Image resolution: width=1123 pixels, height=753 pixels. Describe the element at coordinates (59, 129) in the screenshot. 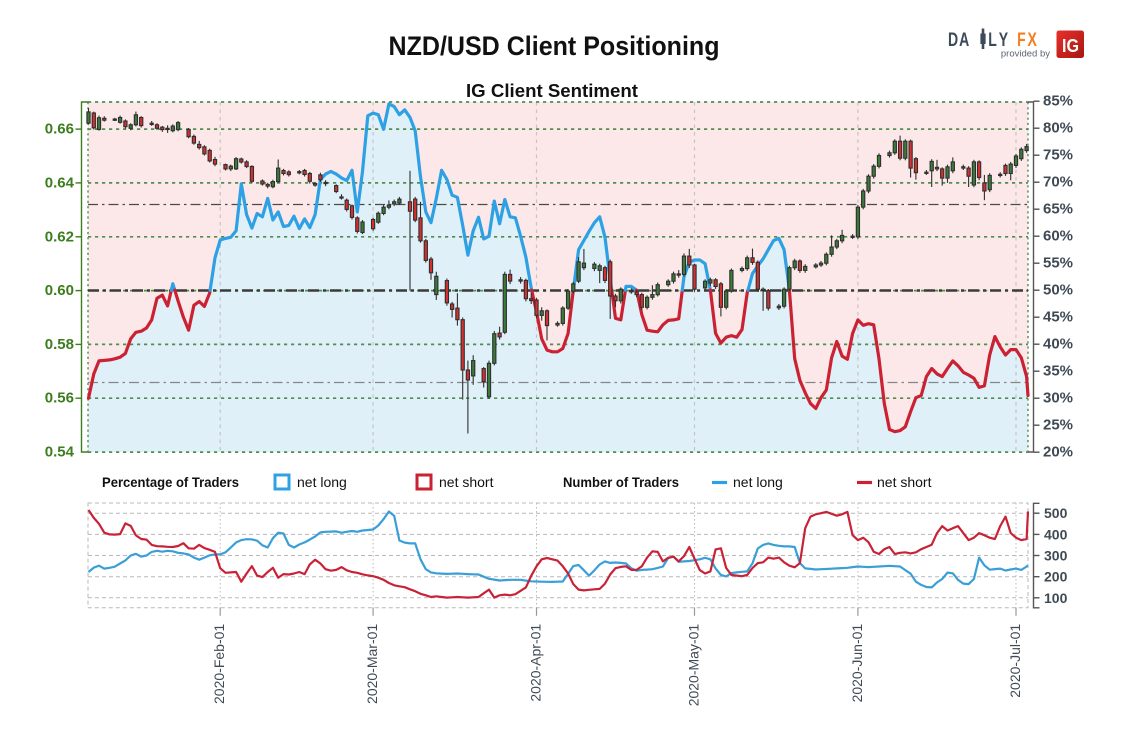

I see `svg-text: 0.66` at that location.